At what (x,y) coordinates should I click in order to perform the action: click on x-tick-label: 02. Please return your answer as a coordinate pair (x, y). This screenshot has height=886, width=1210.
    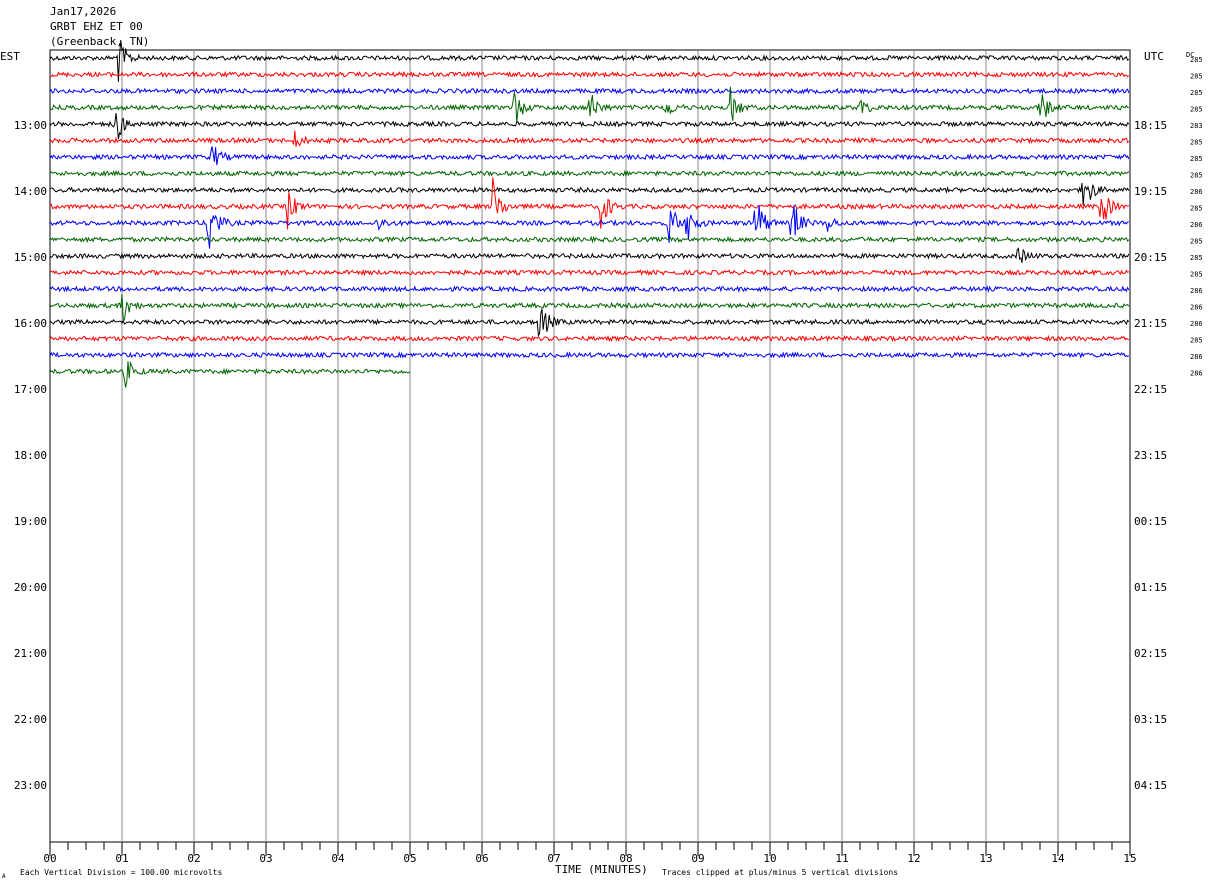
    Looking at the image, I should click on (193, 858).